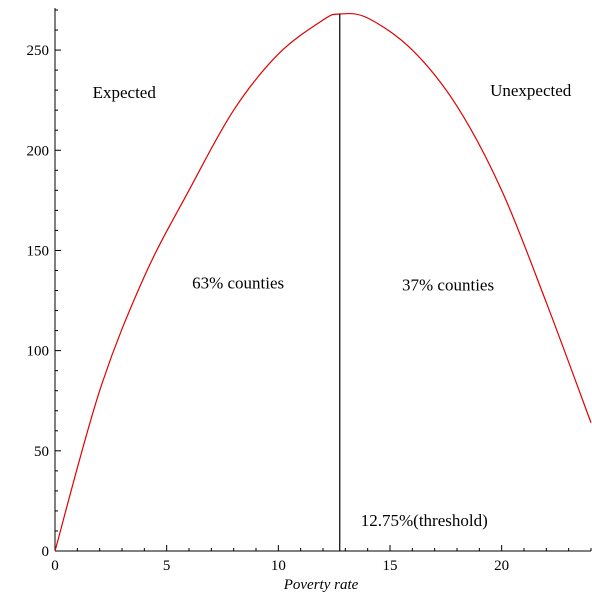 The width and height of the screenshot is (592, 614). I want to click on y-ticks: 0 50 100 150 200 250, so click(44, 284).